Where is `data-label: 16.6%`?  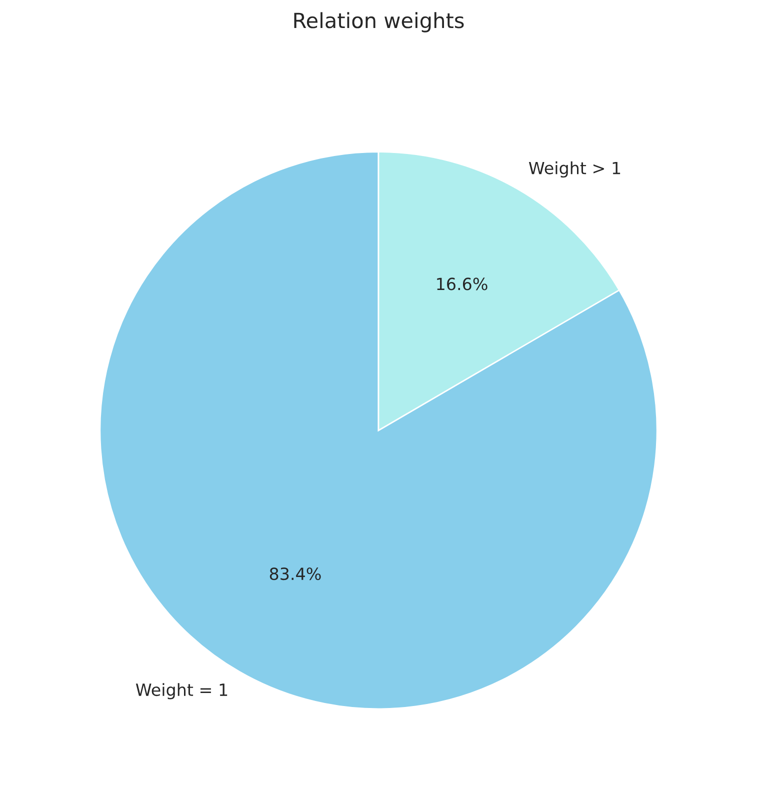
data-label: 16.6% is located at coordinates (462, 284).